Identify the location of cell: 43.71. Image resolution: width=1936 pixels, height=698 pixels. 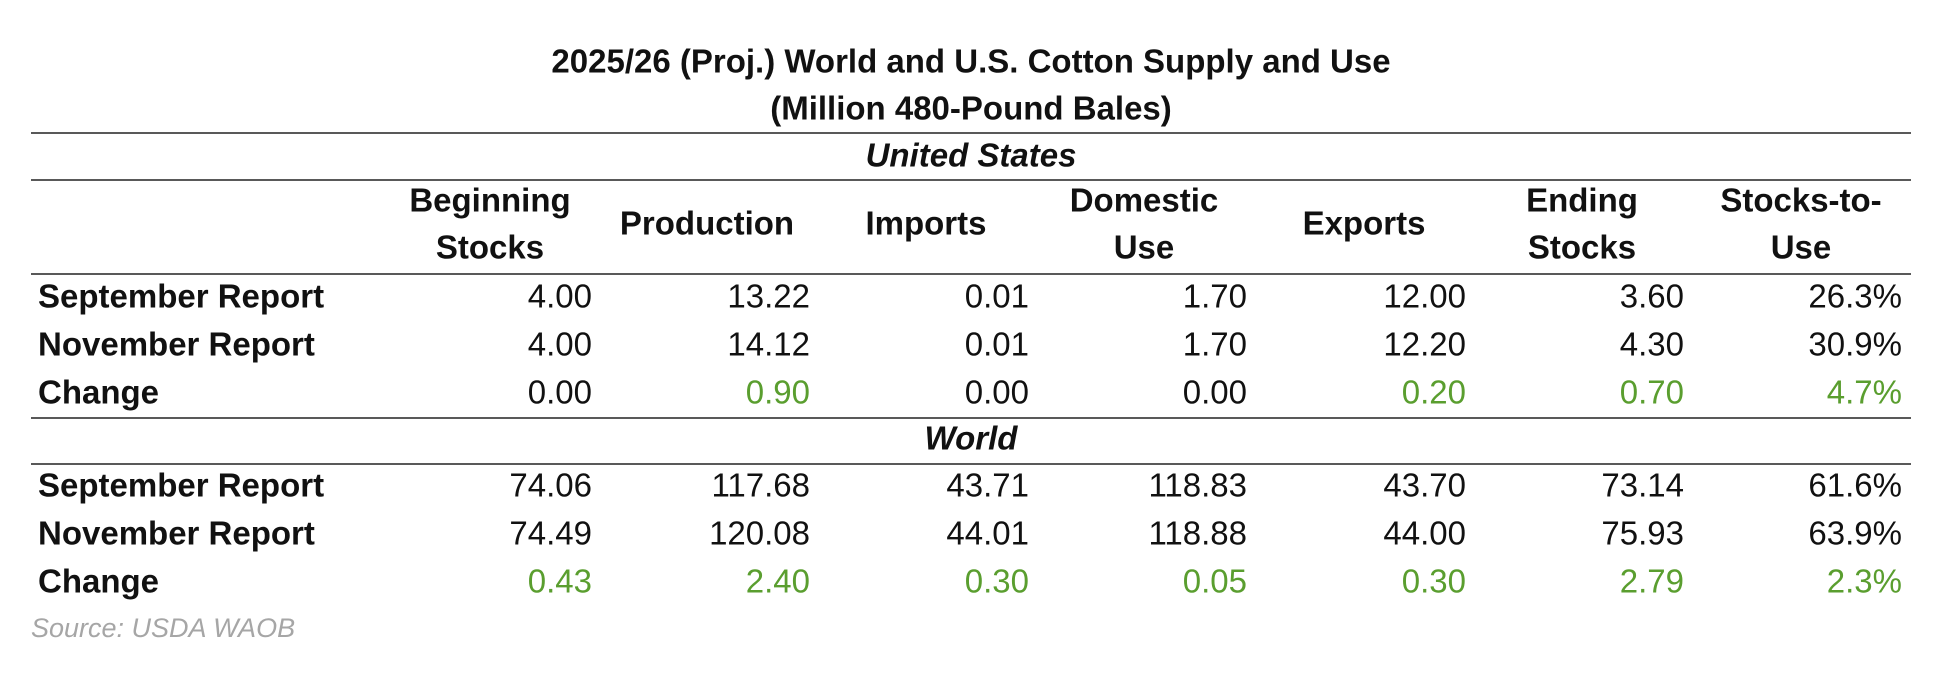
(987, 485).